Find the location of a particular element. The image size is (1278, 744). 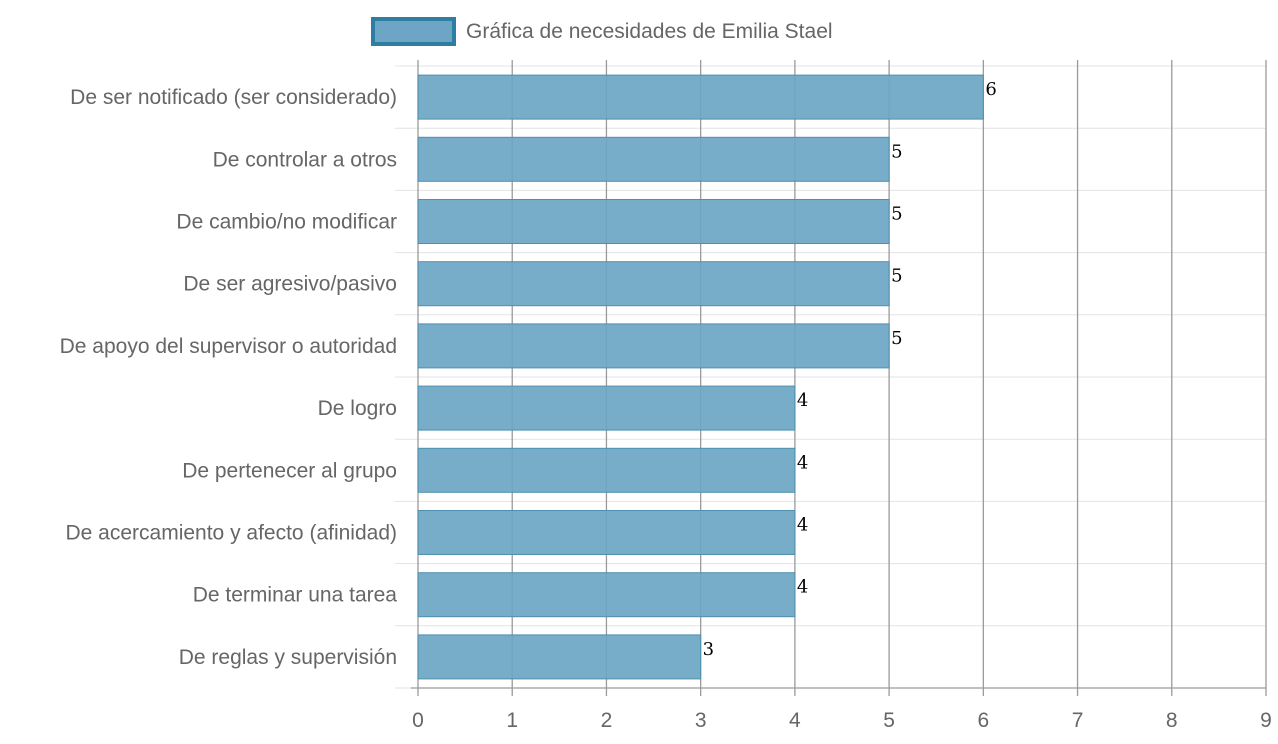

category-label: De terminar una tarea is located at coordinates (295, 595).